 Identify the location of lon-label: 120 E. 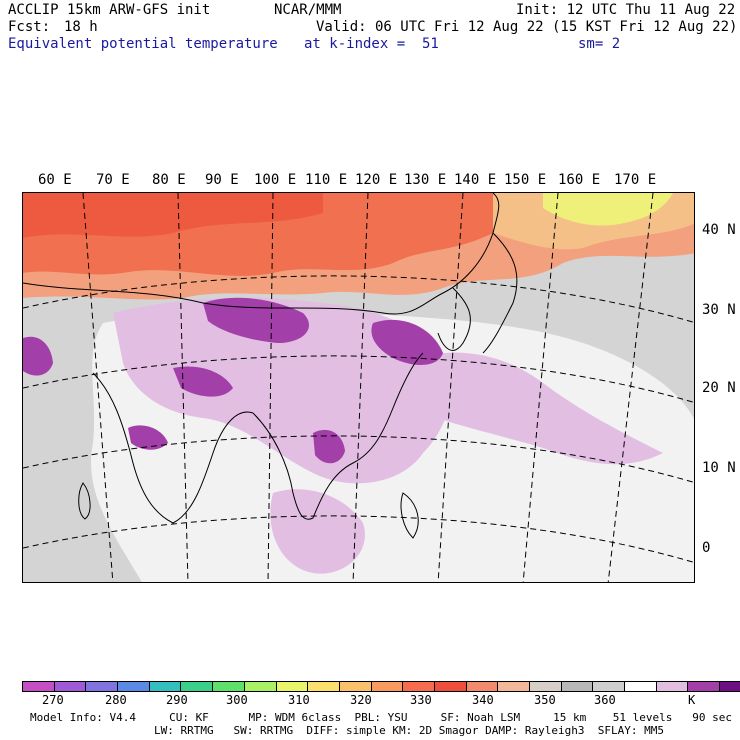
(376, 180).